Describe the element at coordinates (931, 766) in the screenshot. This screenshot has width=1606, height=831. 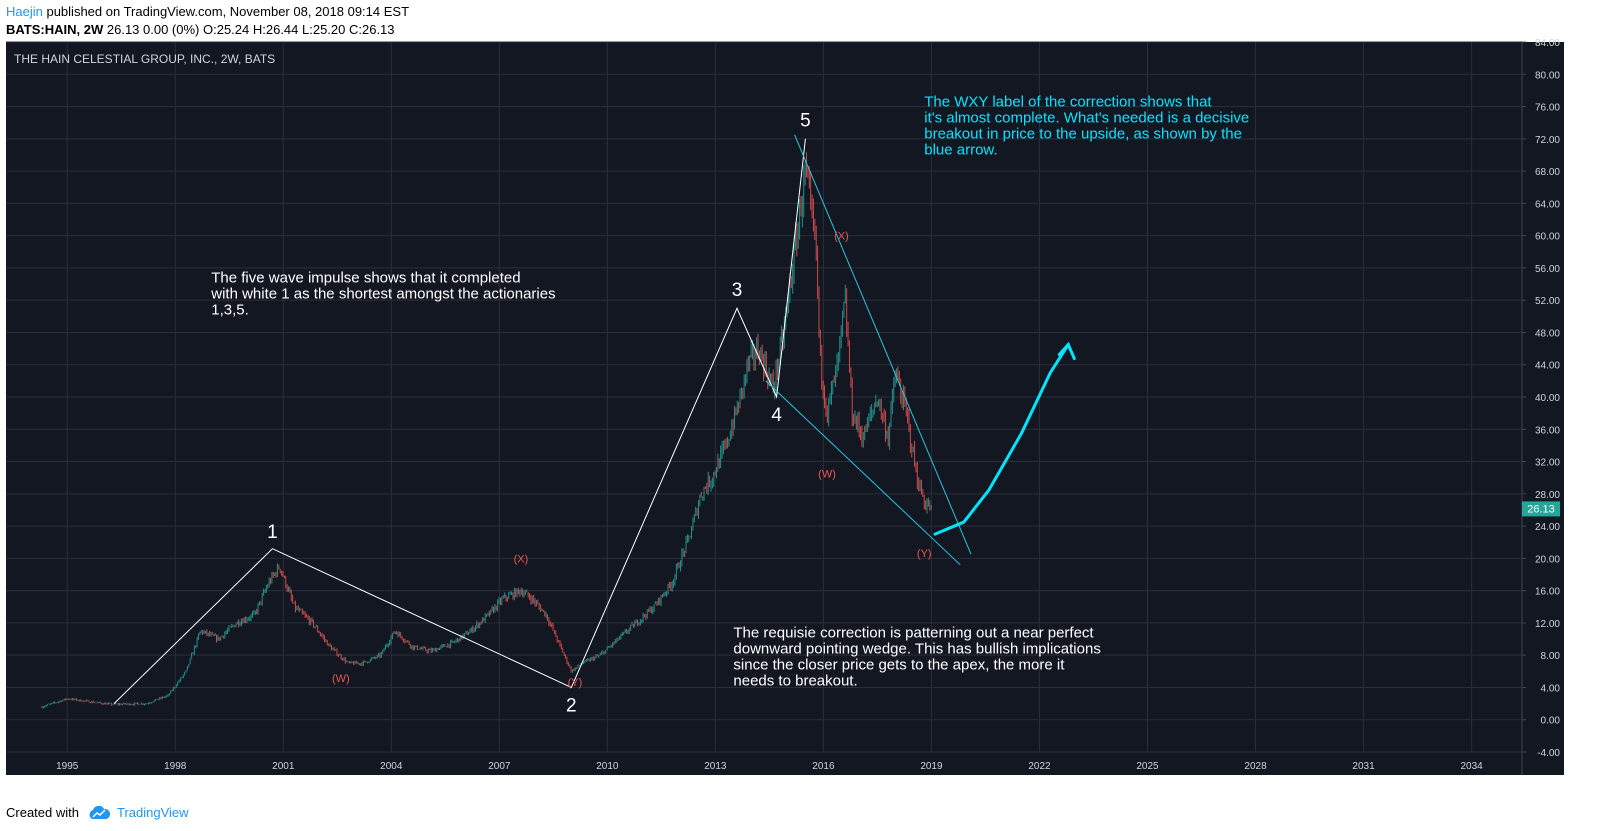
I see `x-tick-label: 2019` at that location.